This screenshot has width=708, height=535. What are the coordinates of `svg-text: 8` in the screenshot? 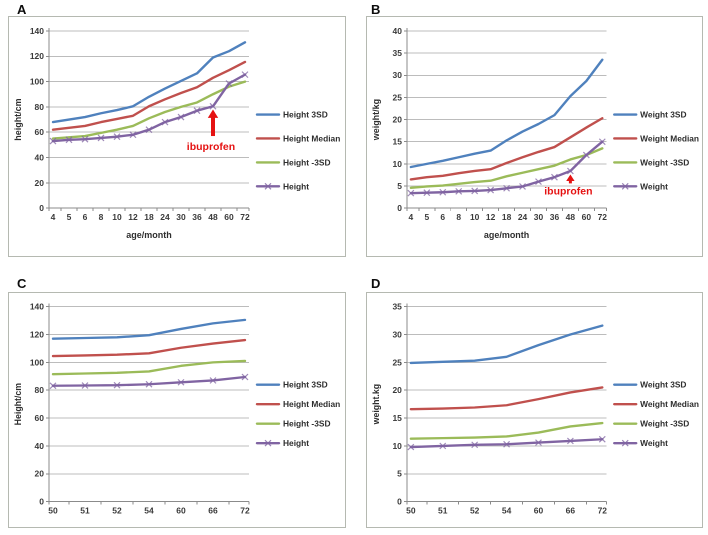 It's located at (458, 217).